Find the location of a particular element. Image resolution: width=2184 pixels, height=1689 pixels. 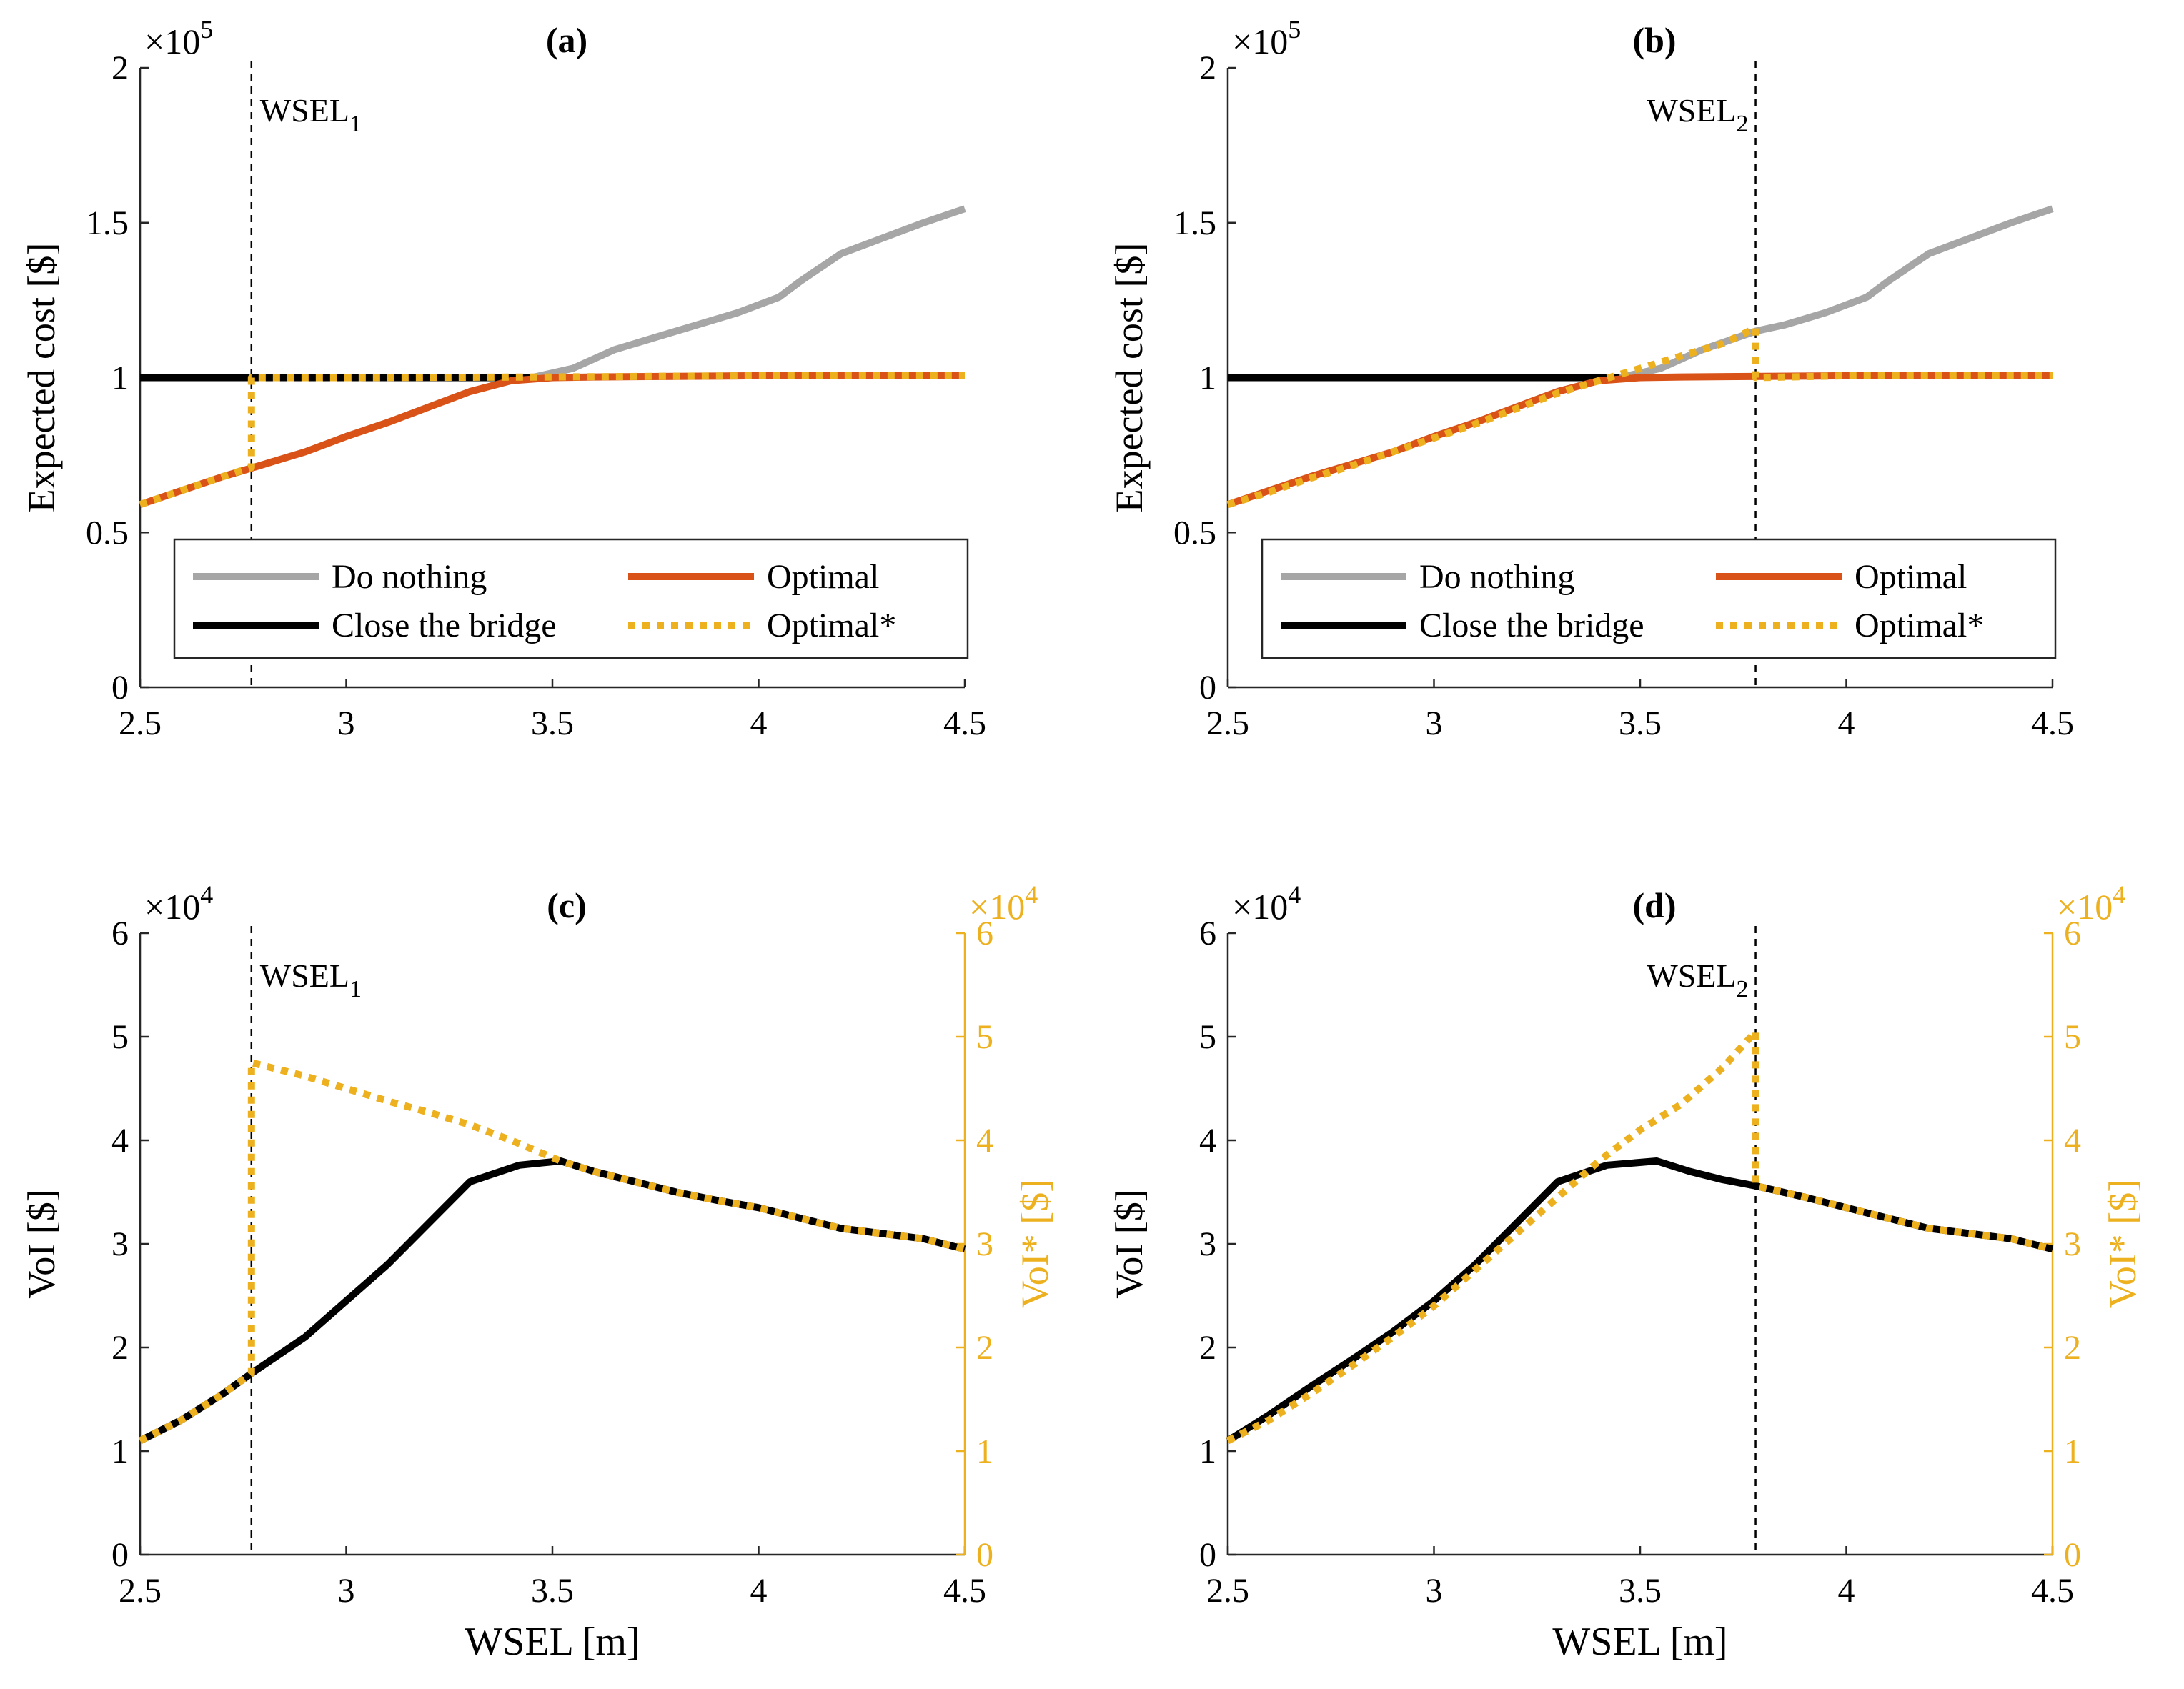

y2-tick-label: 4 is located at coordinates (2072, 1141).